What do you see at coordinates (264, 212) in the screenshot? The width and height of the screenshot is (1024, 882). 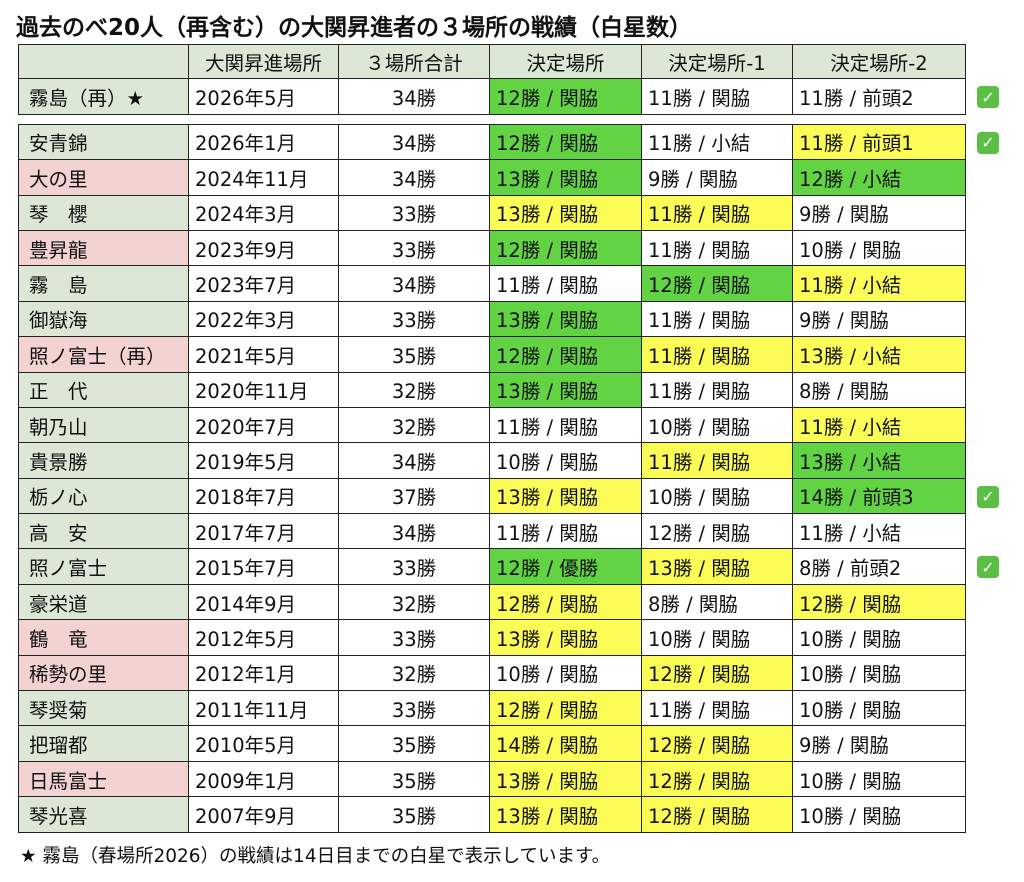 I see `promotion-basho-cell: 2024年3月` at bounding box center [264, 212].